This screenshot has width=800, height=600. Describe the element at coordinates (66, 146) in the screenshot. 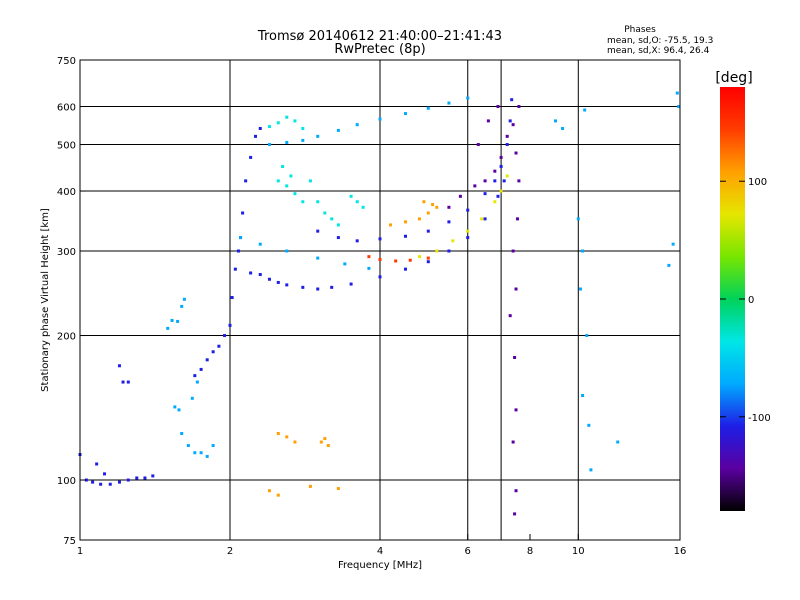

I see `y-tick-label: 500` at that location.